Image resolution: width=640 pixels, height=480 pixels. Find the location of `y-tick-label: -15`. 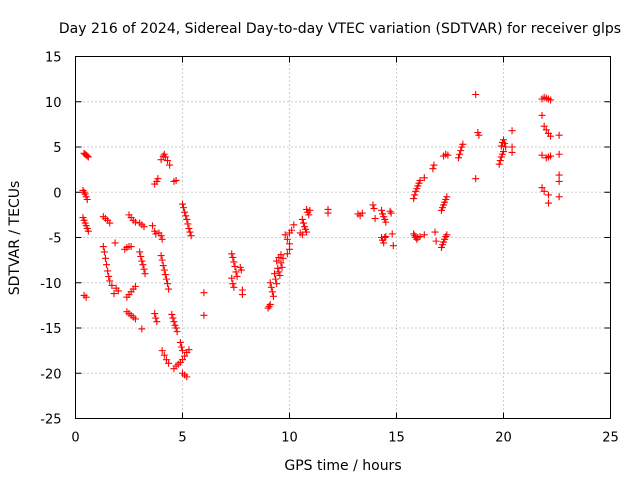

y-tick-label: -15 is located at coordinates (50, 329).